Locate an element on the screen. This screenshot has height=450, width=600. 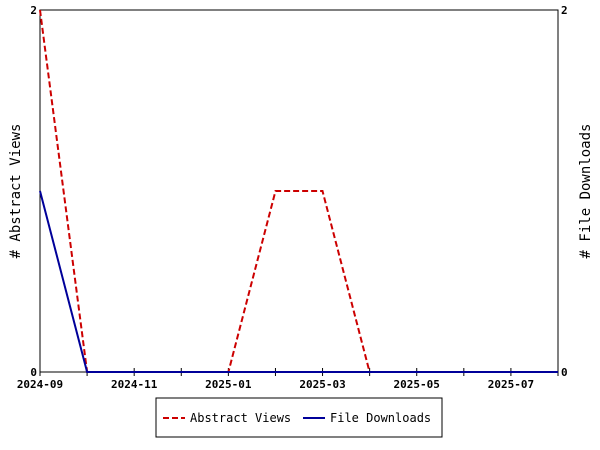
y-axis-label-right: # File Downloads is located at coordinates (586, 191).